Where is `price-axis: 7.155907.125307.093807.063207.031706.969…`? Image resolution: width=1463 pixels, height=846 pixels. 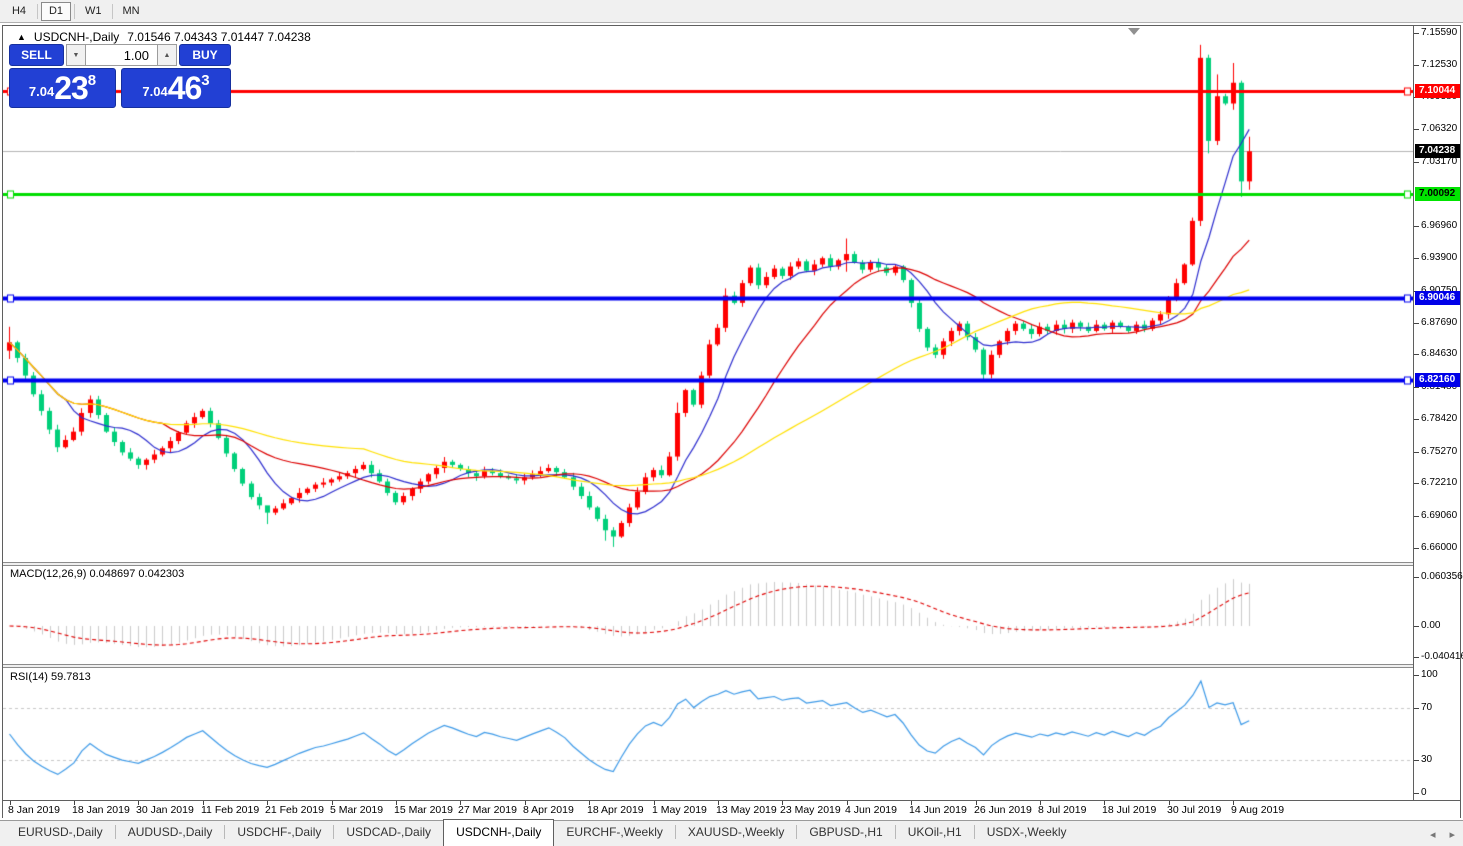
price-axis: 7.155907.125307.093807.063207.031706.969… is located at coordinates (1438, 413).